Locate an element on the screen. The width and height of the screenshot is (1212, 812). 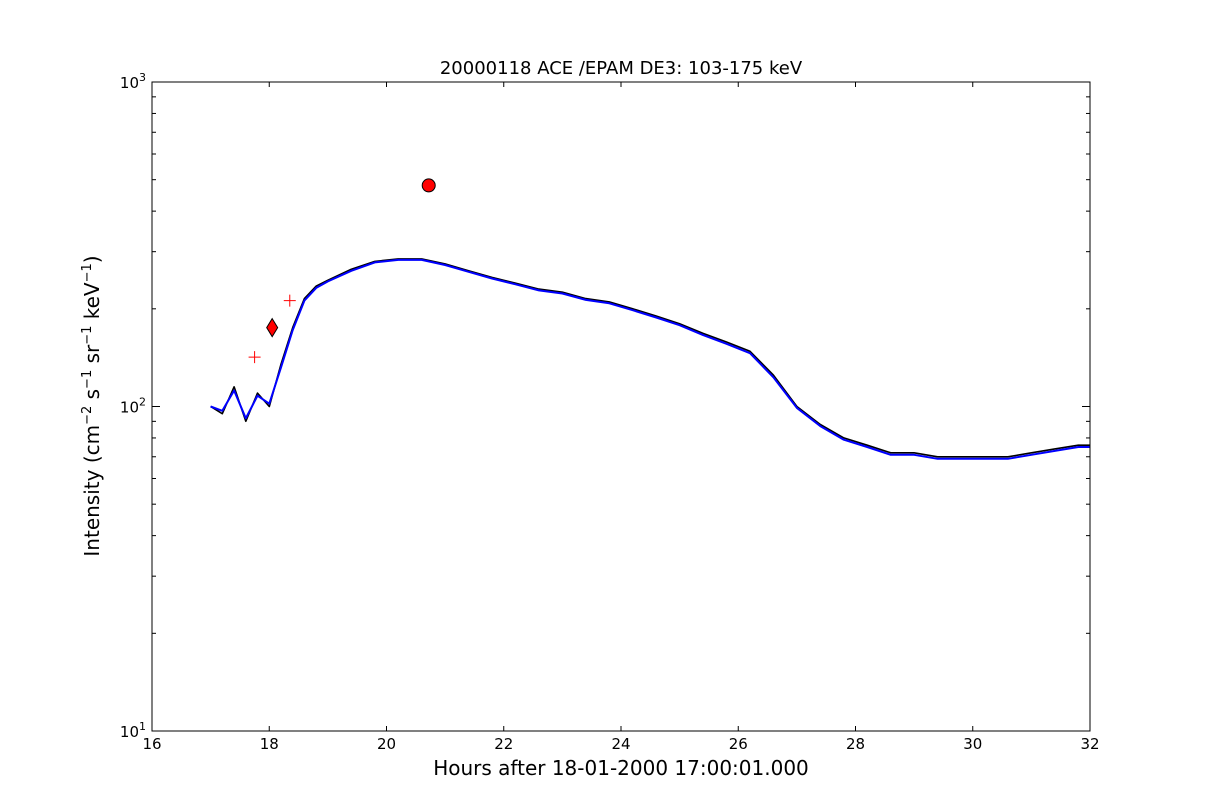
y-tick-label-100: 10² is located at coordinates (133, 406).